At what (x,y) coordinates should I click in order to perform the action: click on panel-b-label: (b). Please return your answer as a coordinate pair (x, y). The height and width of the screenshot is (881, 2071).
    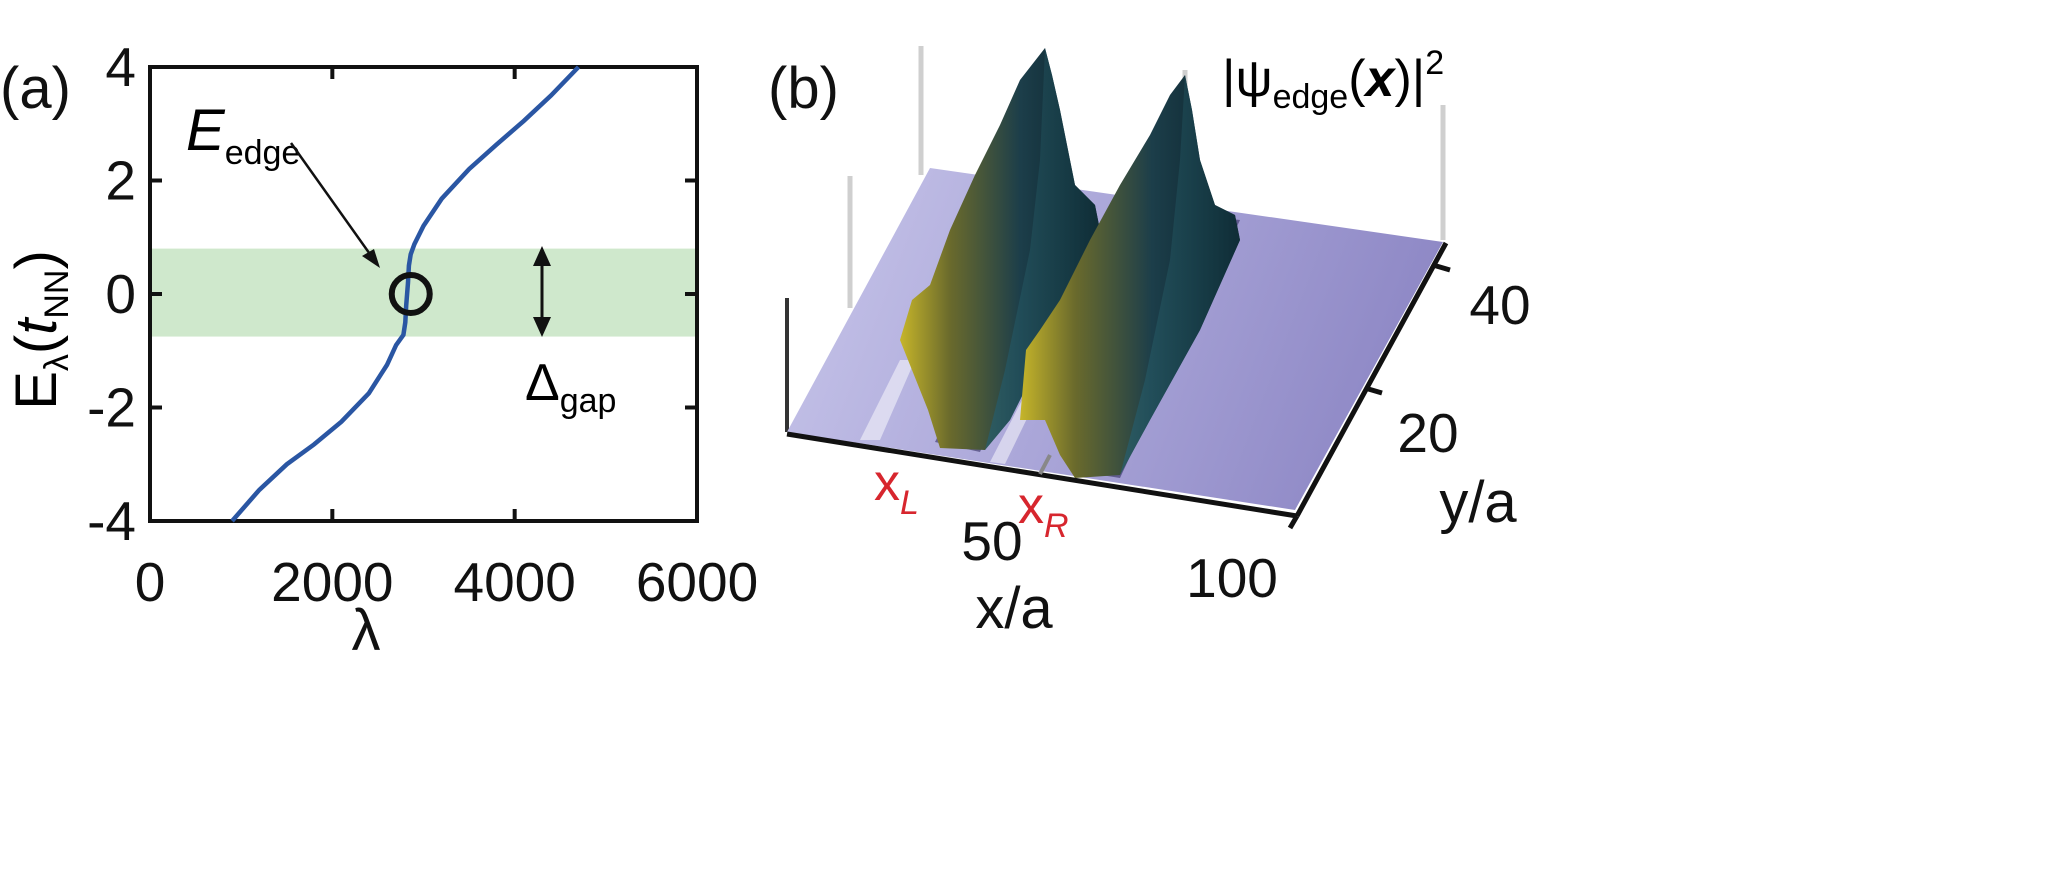
    Looking at the image, I should click on (803, 88).